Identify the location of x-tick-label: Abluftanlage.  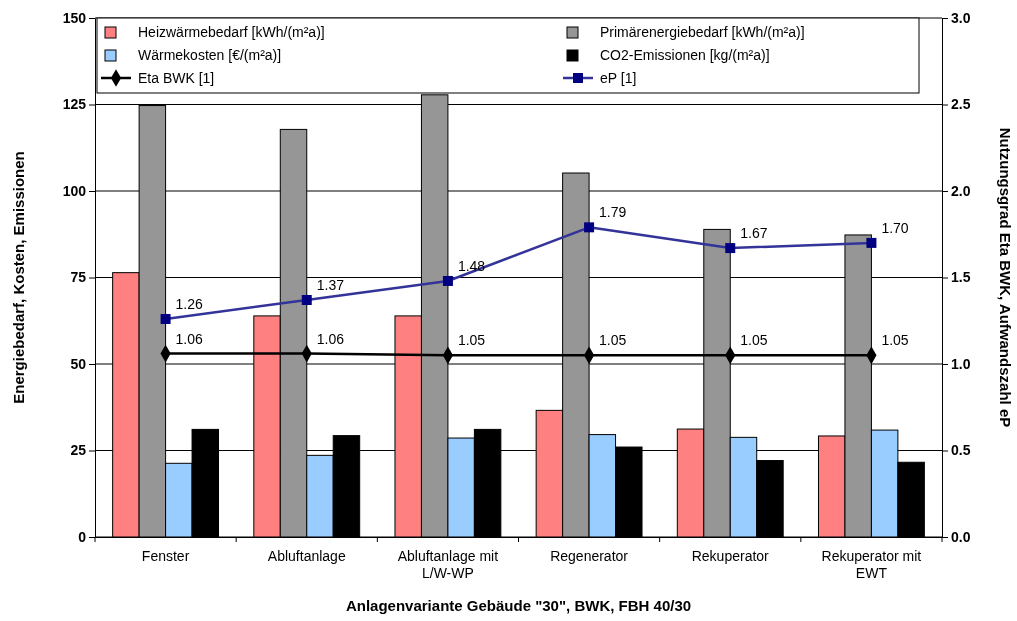
(306, 556).